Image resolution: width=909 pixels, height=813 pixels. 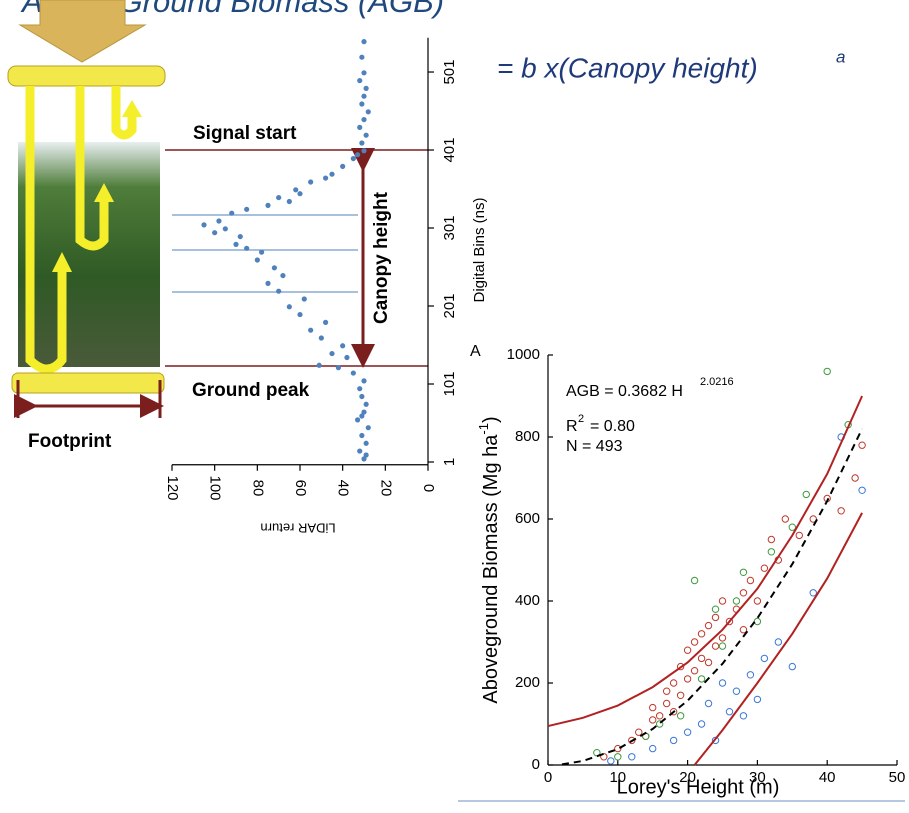 What do you see at coordinates (581, 419) in the screenshot?
I see `annotation: 2` at bounding box center [581, 419].